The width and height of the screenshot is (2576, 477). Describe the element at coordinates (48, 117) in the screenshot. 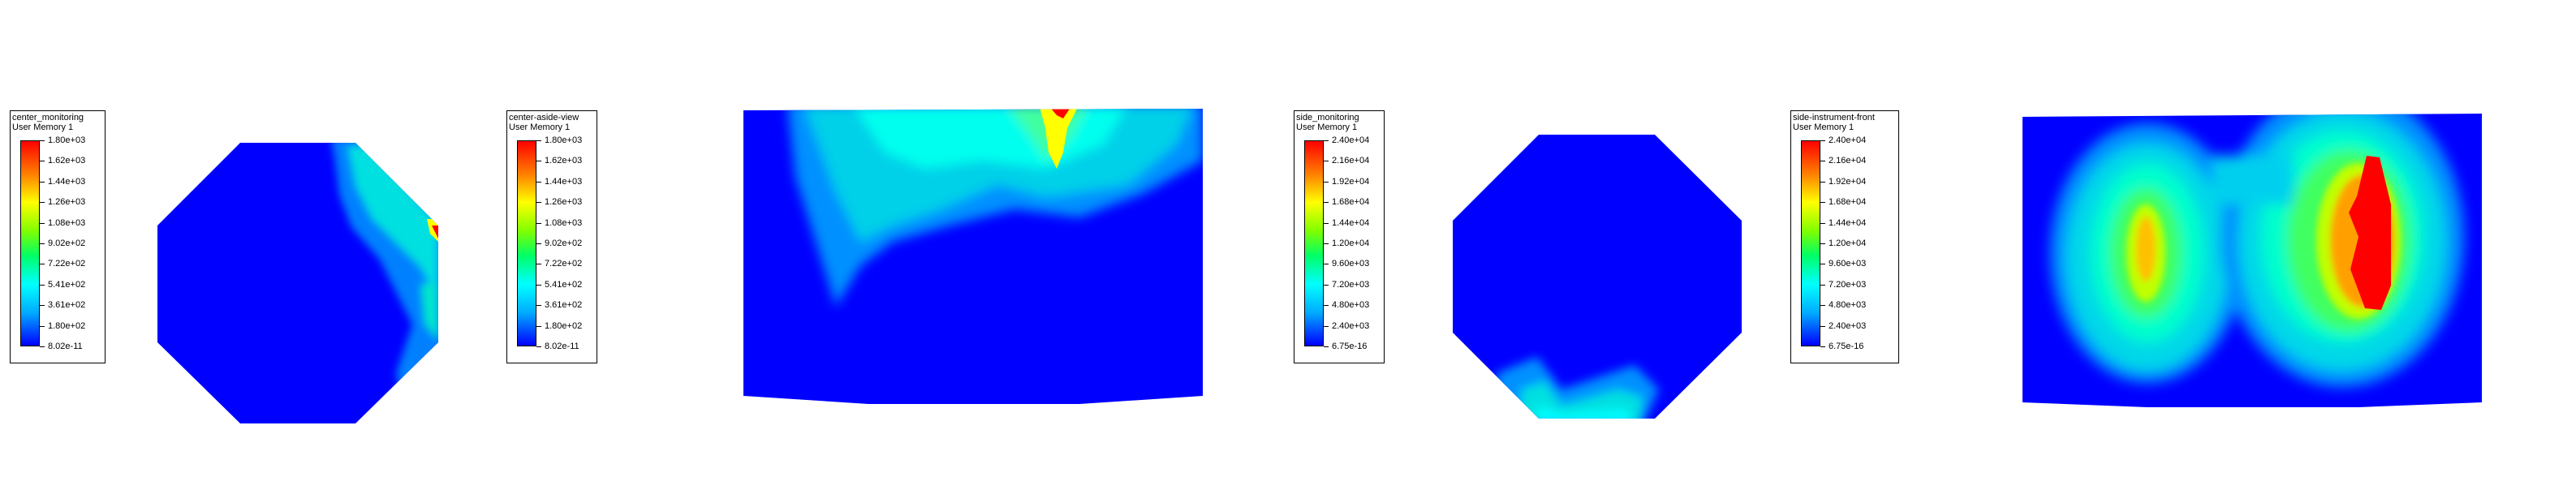

I see `legend-title: center_monitoring` at that location.